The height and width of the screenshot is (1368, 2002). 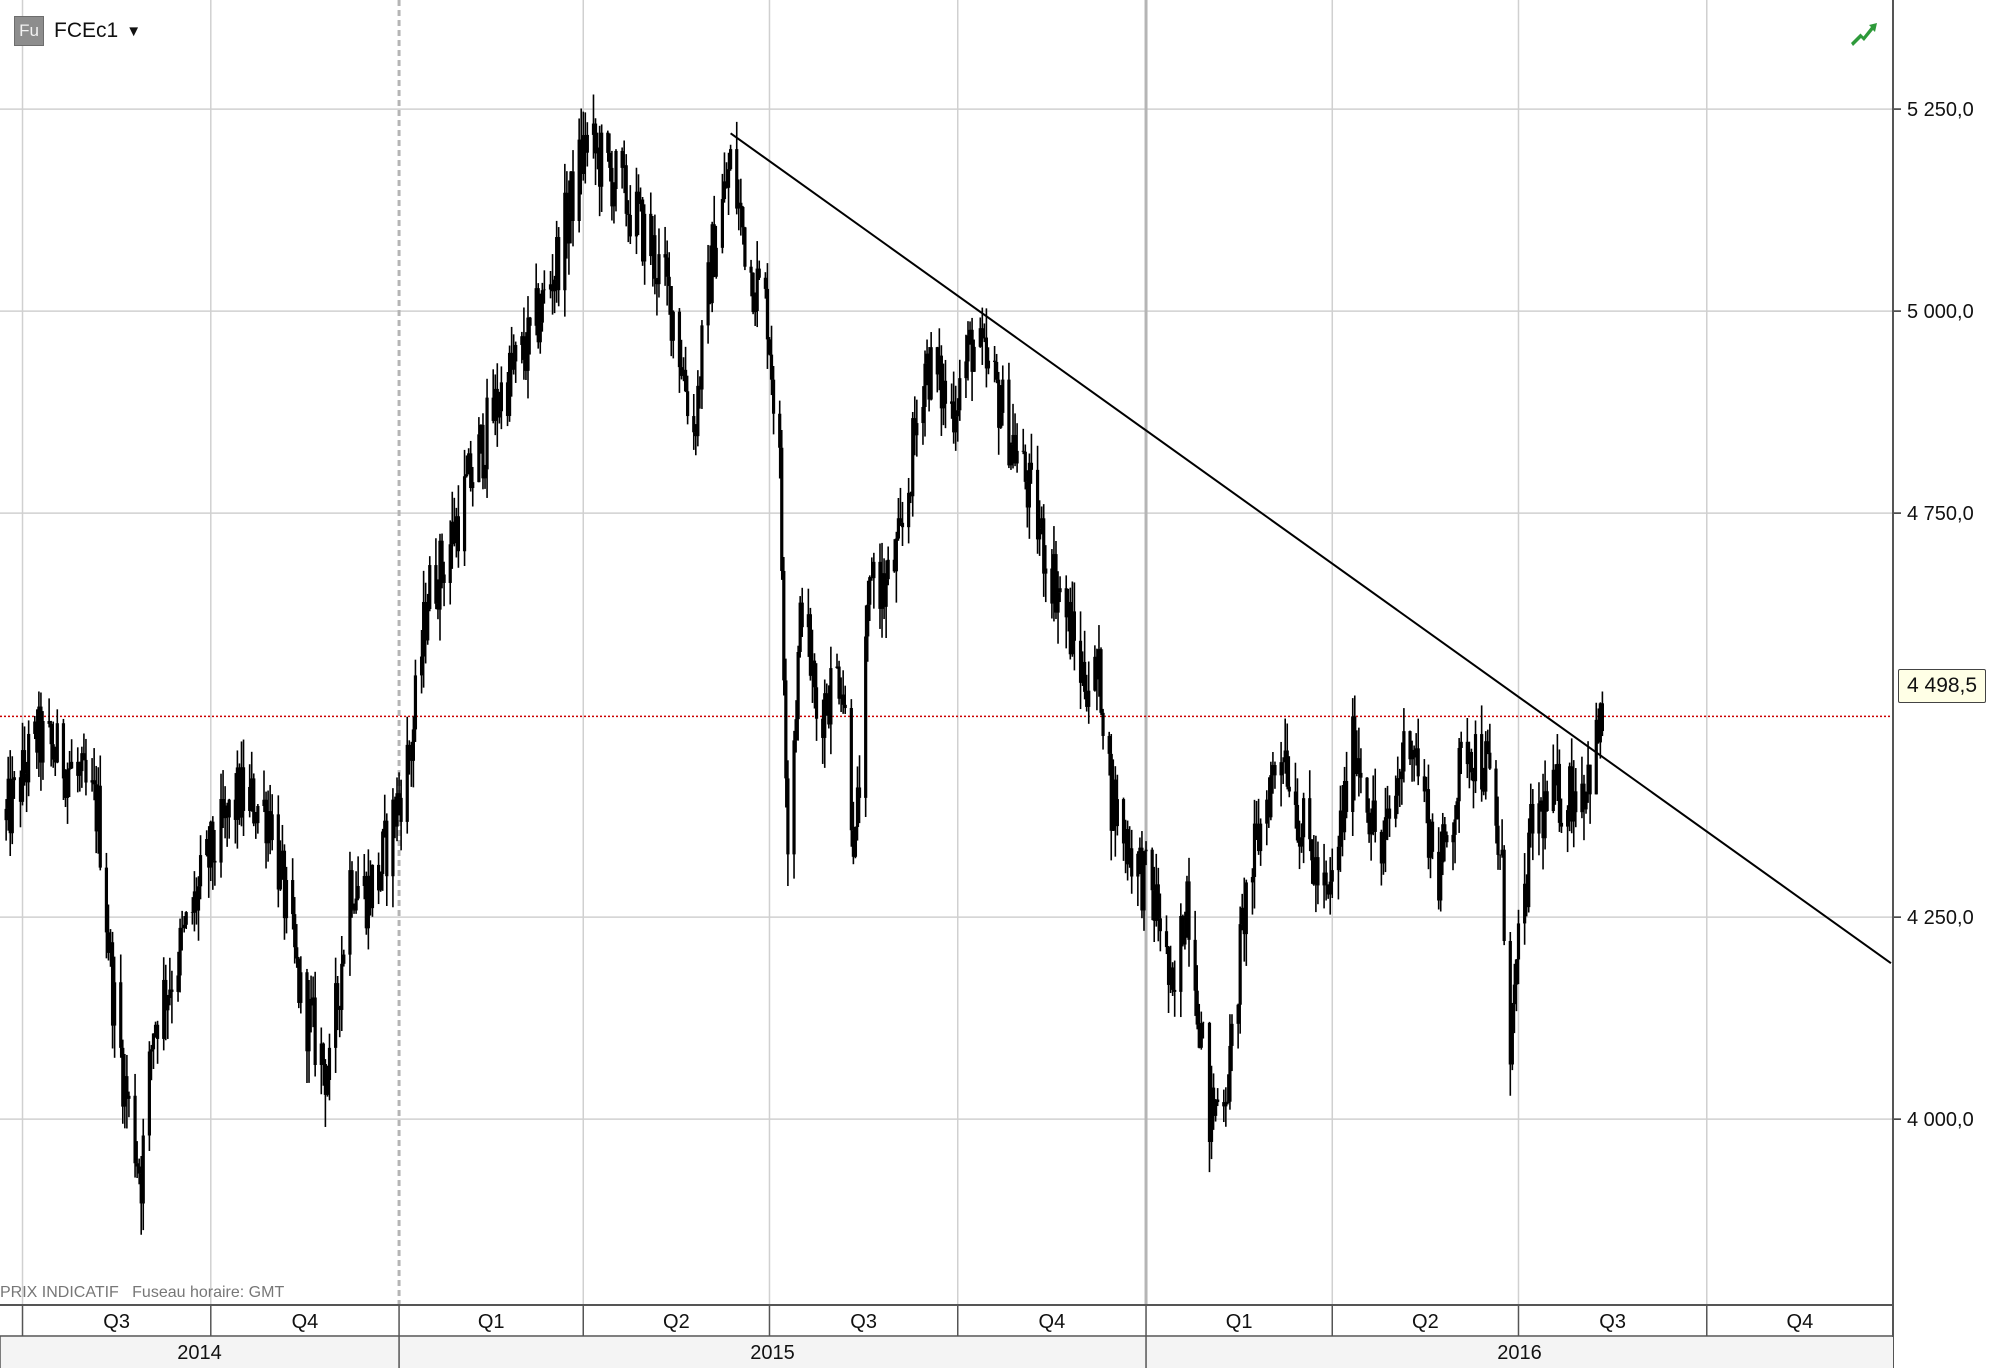 I want to click on last-price-label: 4 498,5, so click(x=1942, y=686).